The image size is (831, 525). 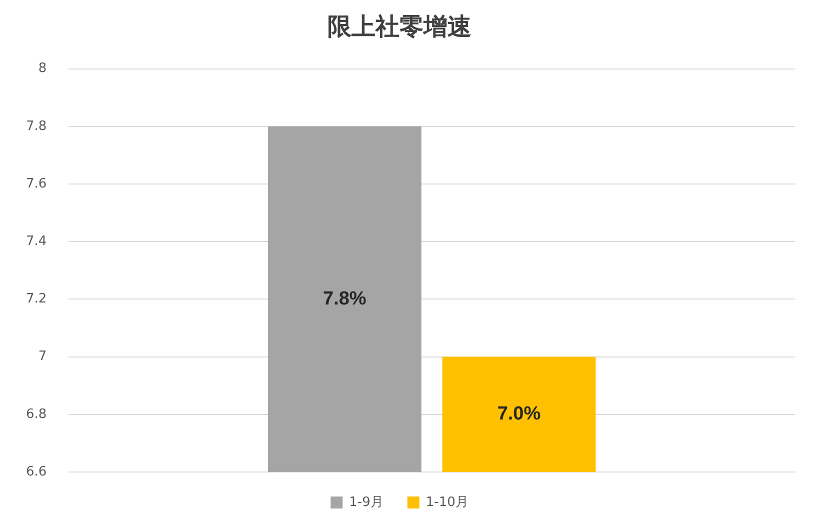 What do you see at coordinates (42, 68) in the screenshot?
I see `y-tick-label: 8` at bounding box center [42, 68].